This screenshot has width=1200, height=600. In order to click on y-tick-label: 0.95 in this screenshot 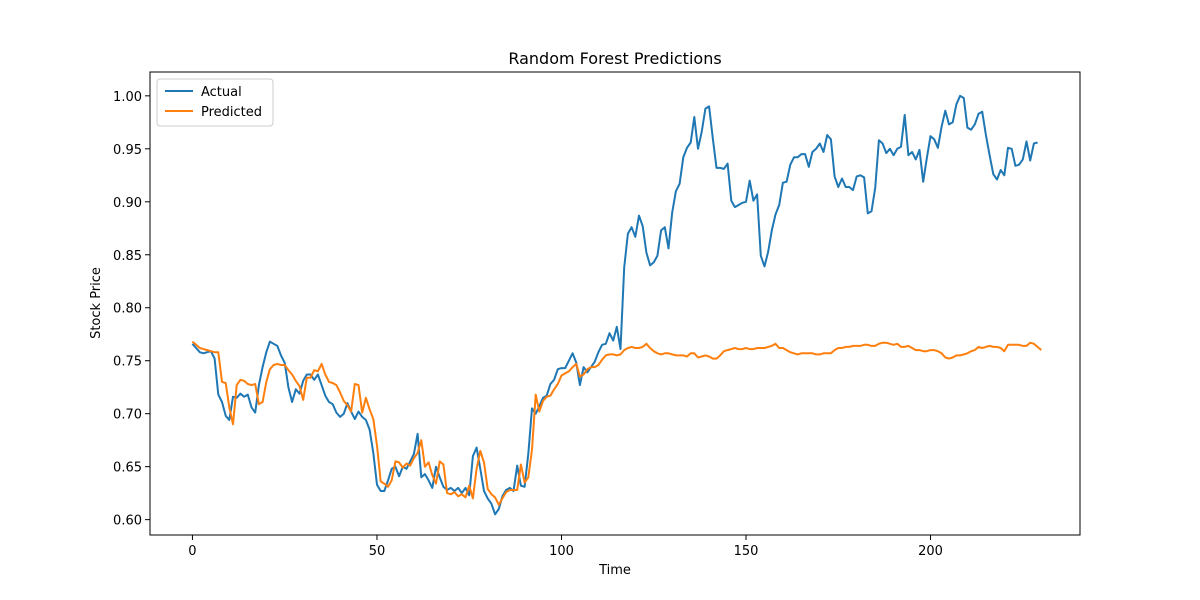, I will do `click(127, 150)`.